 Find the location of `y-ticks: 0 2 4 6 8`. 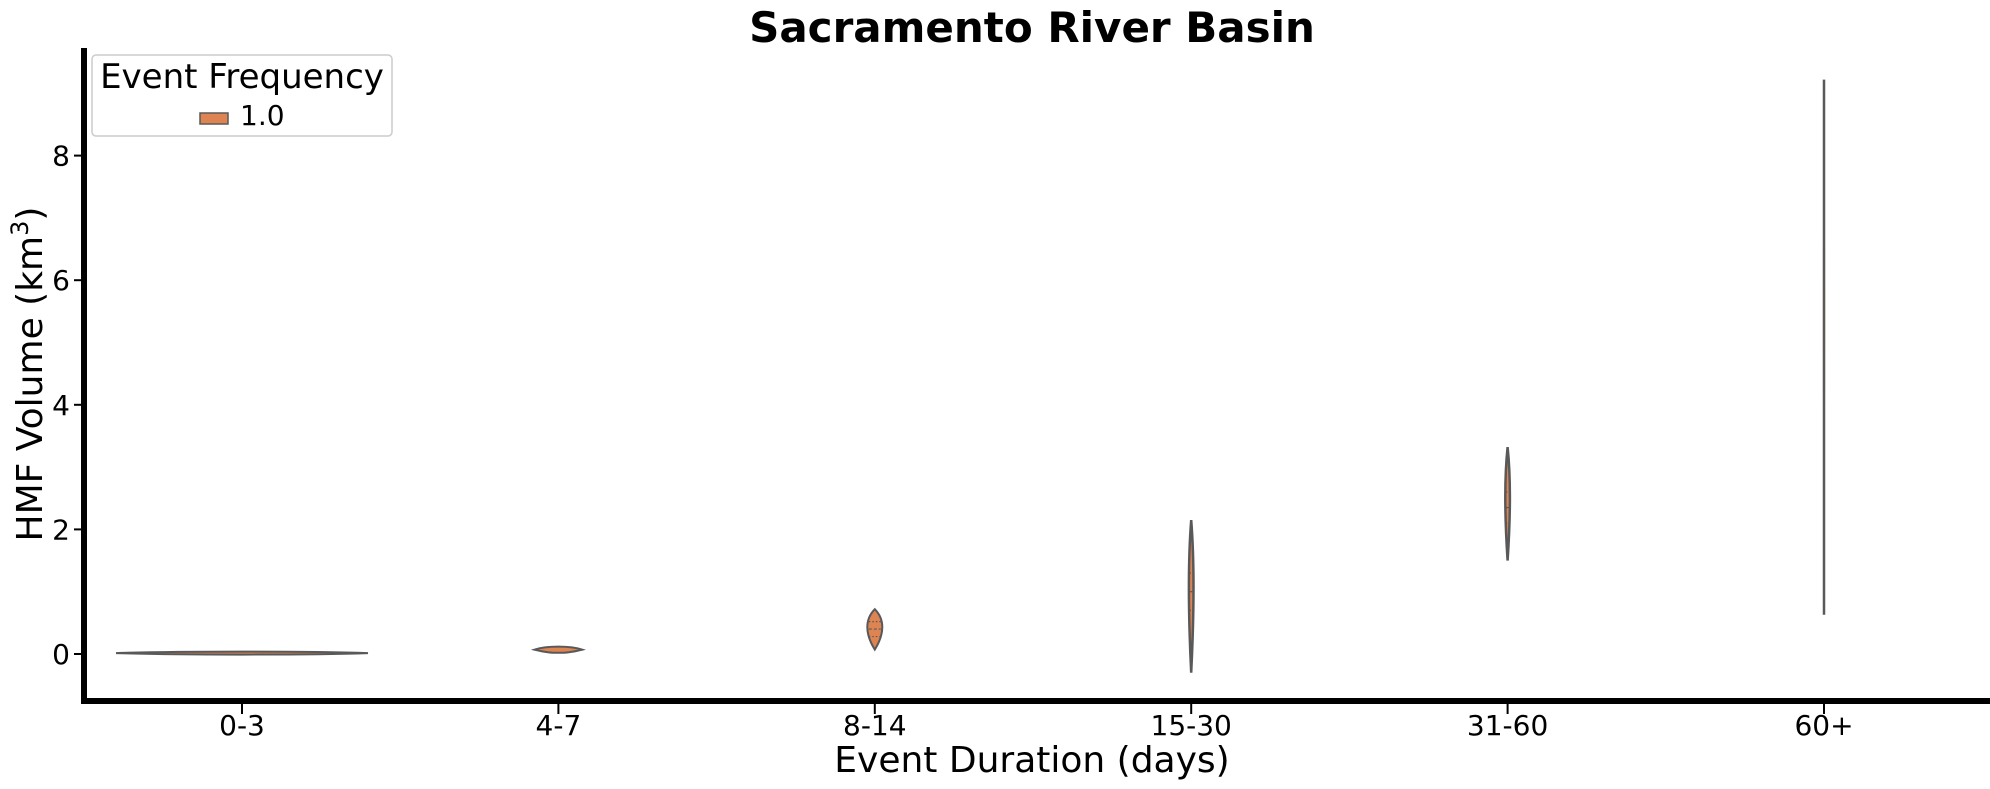

y-ticks: 0 2 4 6 8 is located at coordinates (68, 405).